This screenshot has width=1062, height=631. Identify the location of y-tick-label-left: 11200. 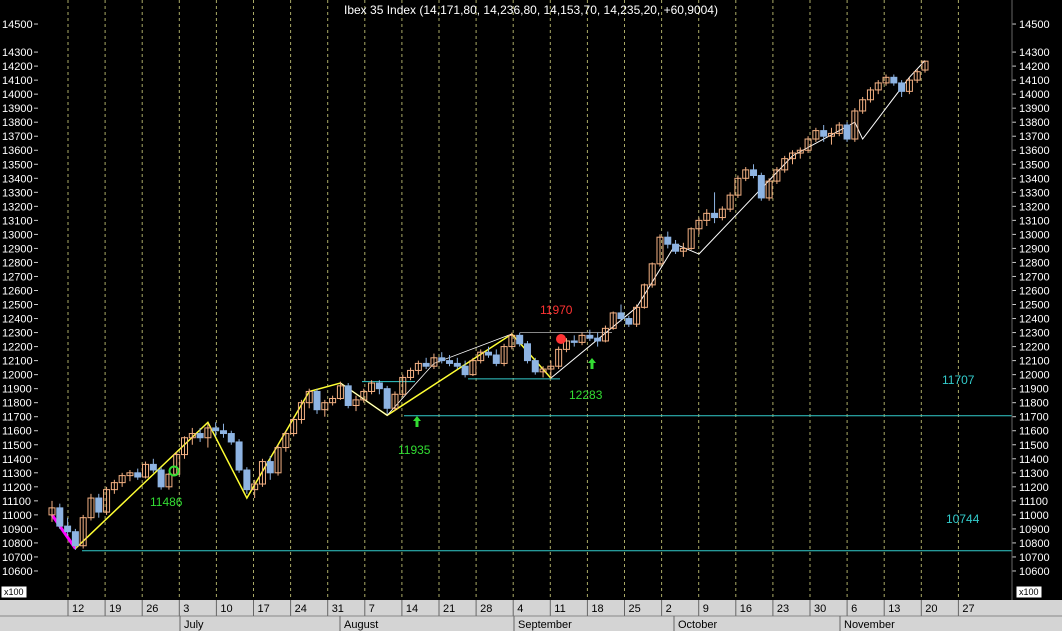
(17, 488).